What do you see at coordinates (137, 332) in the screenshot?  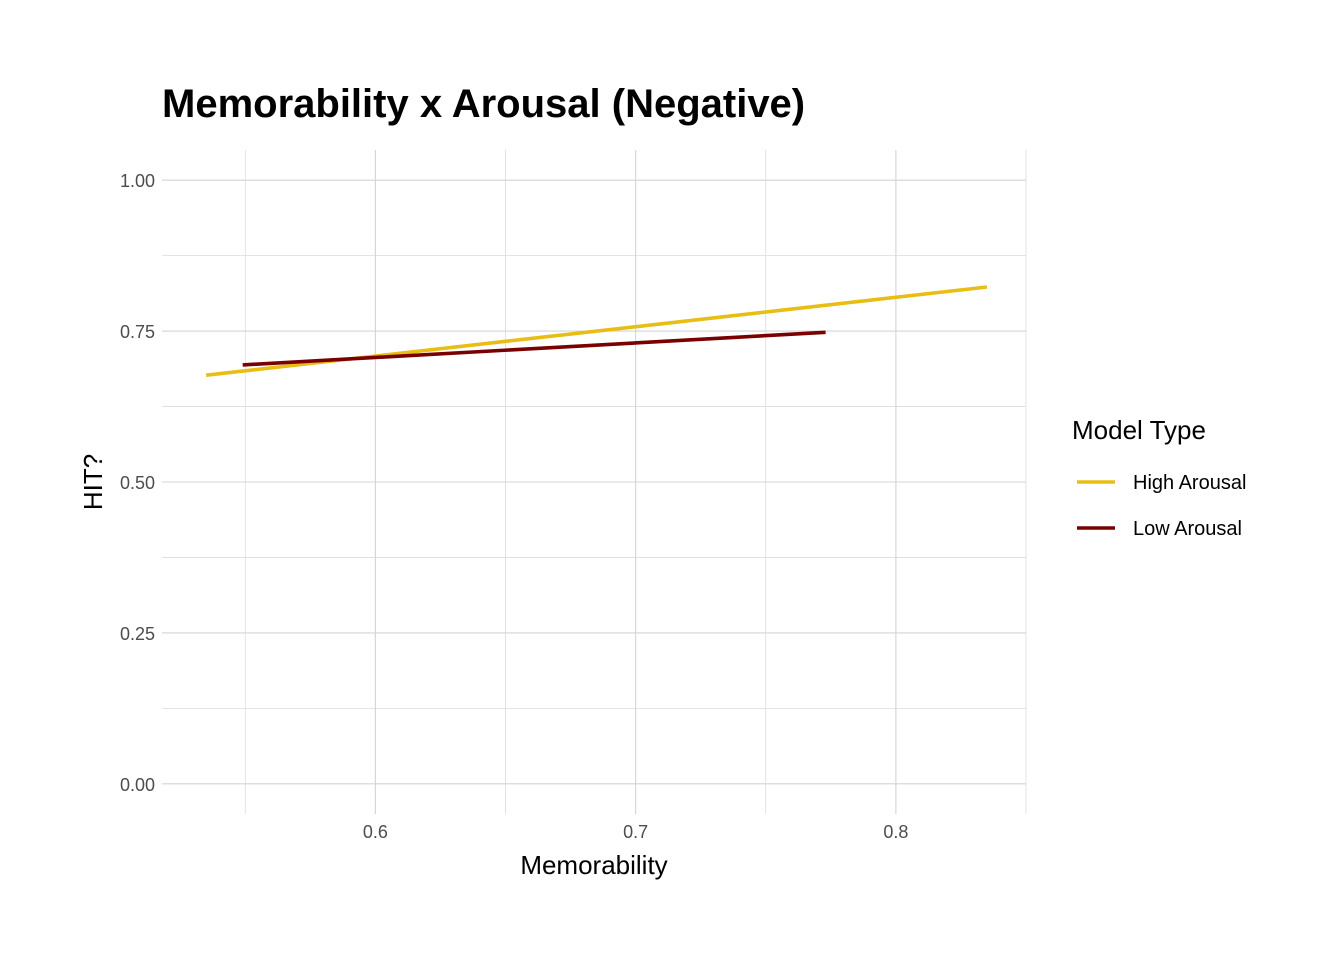 I see `y-tick-label: 0.75` at bounding box center [137, 332].